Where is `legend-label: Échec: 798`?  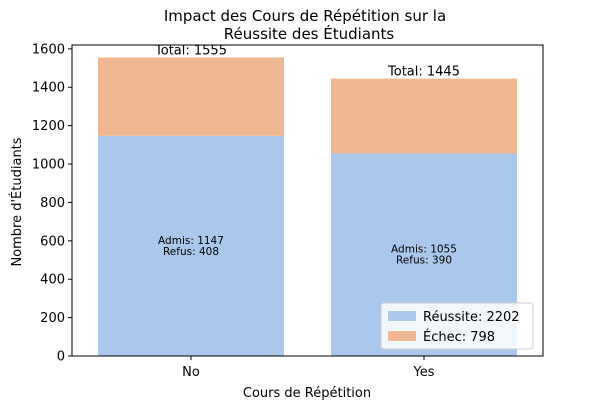
legend-label: Échec: 798 is located at coordinates (459, 337).